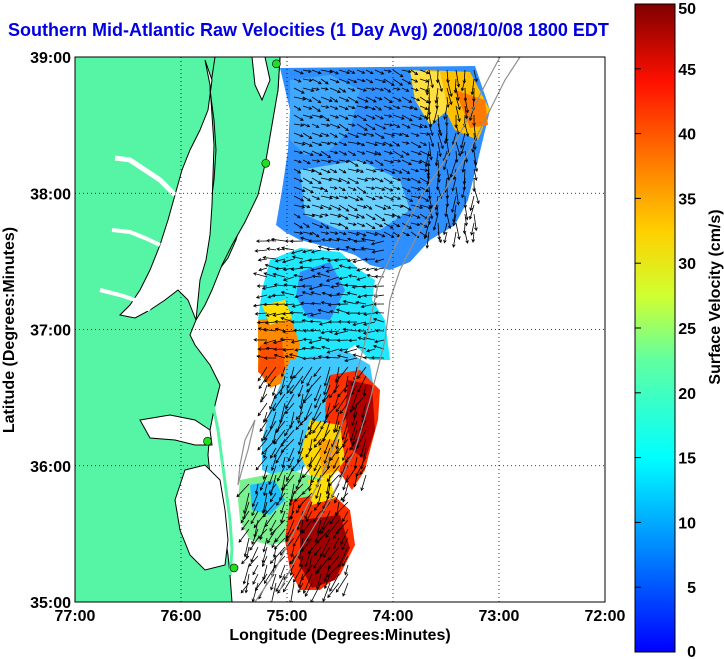 This screenshot has height=659, width=724. What do you see at coordinates (222, 487) in the screenshot?
I see `outer-banks` at bounding box center [222, 487].